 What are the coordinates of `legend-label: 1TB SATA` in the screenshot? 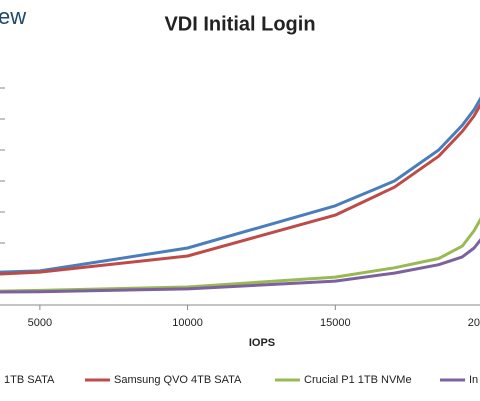 It's located at (29, 380).